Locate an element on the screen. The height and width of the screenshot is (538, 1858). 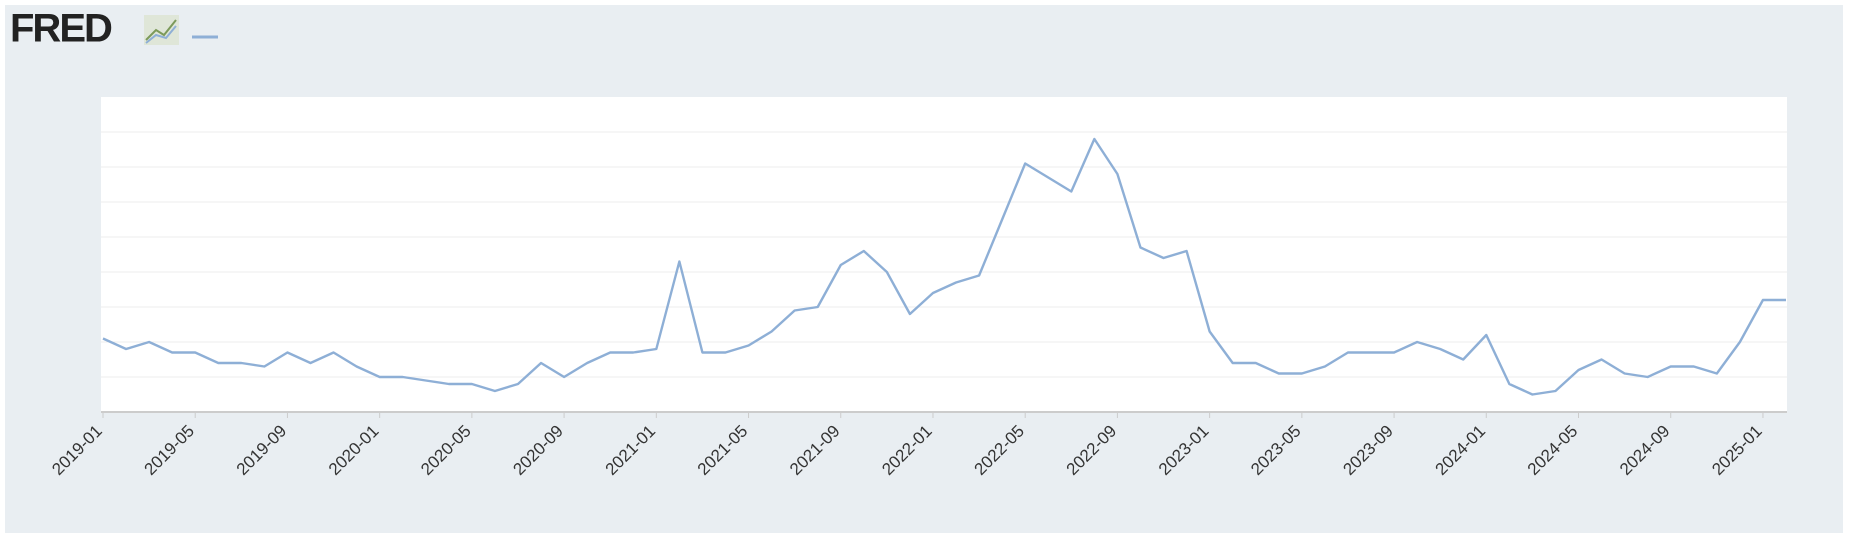
logo: FRED is located at coordinates (62, 29).